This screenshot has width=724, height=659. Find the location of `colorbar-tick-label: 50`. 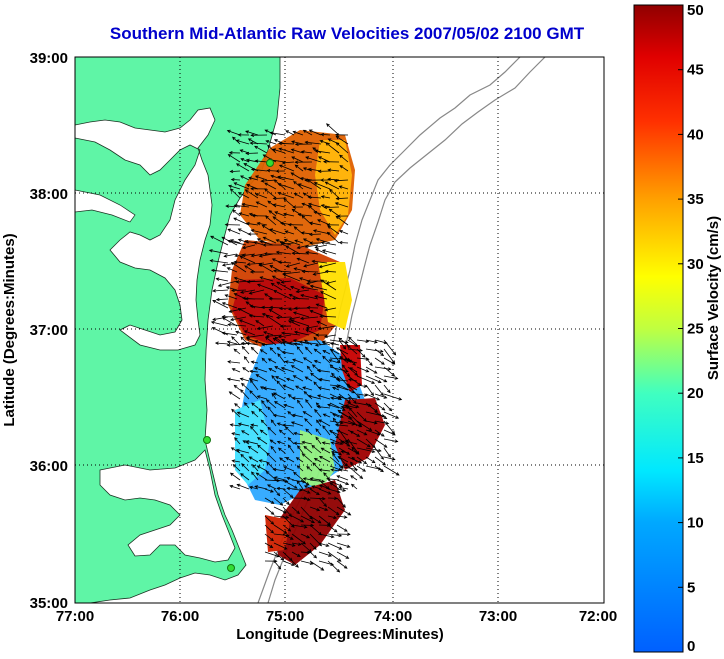

colorbar-tick-label: 50 is located at coordinates (695, 10).